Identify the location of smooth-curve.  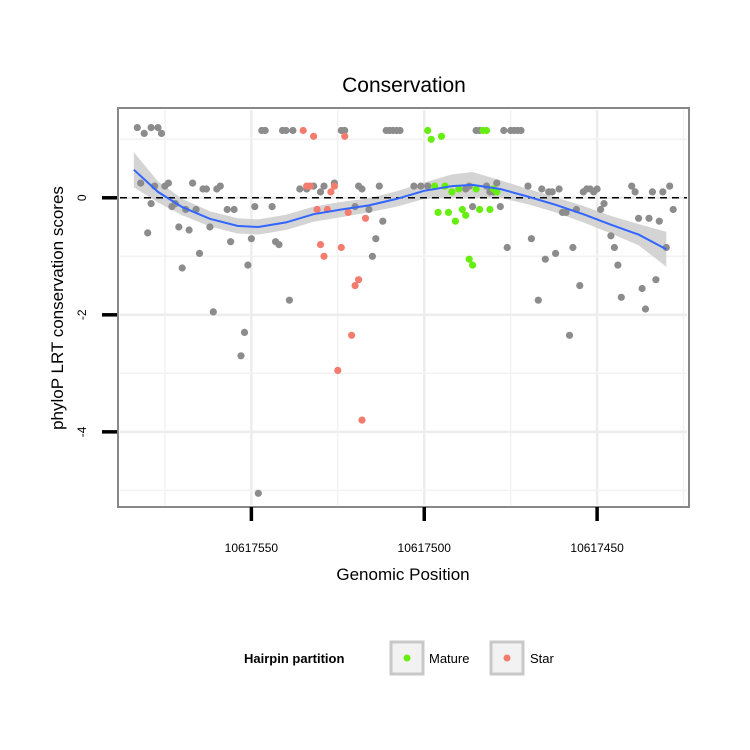
(400, 209).